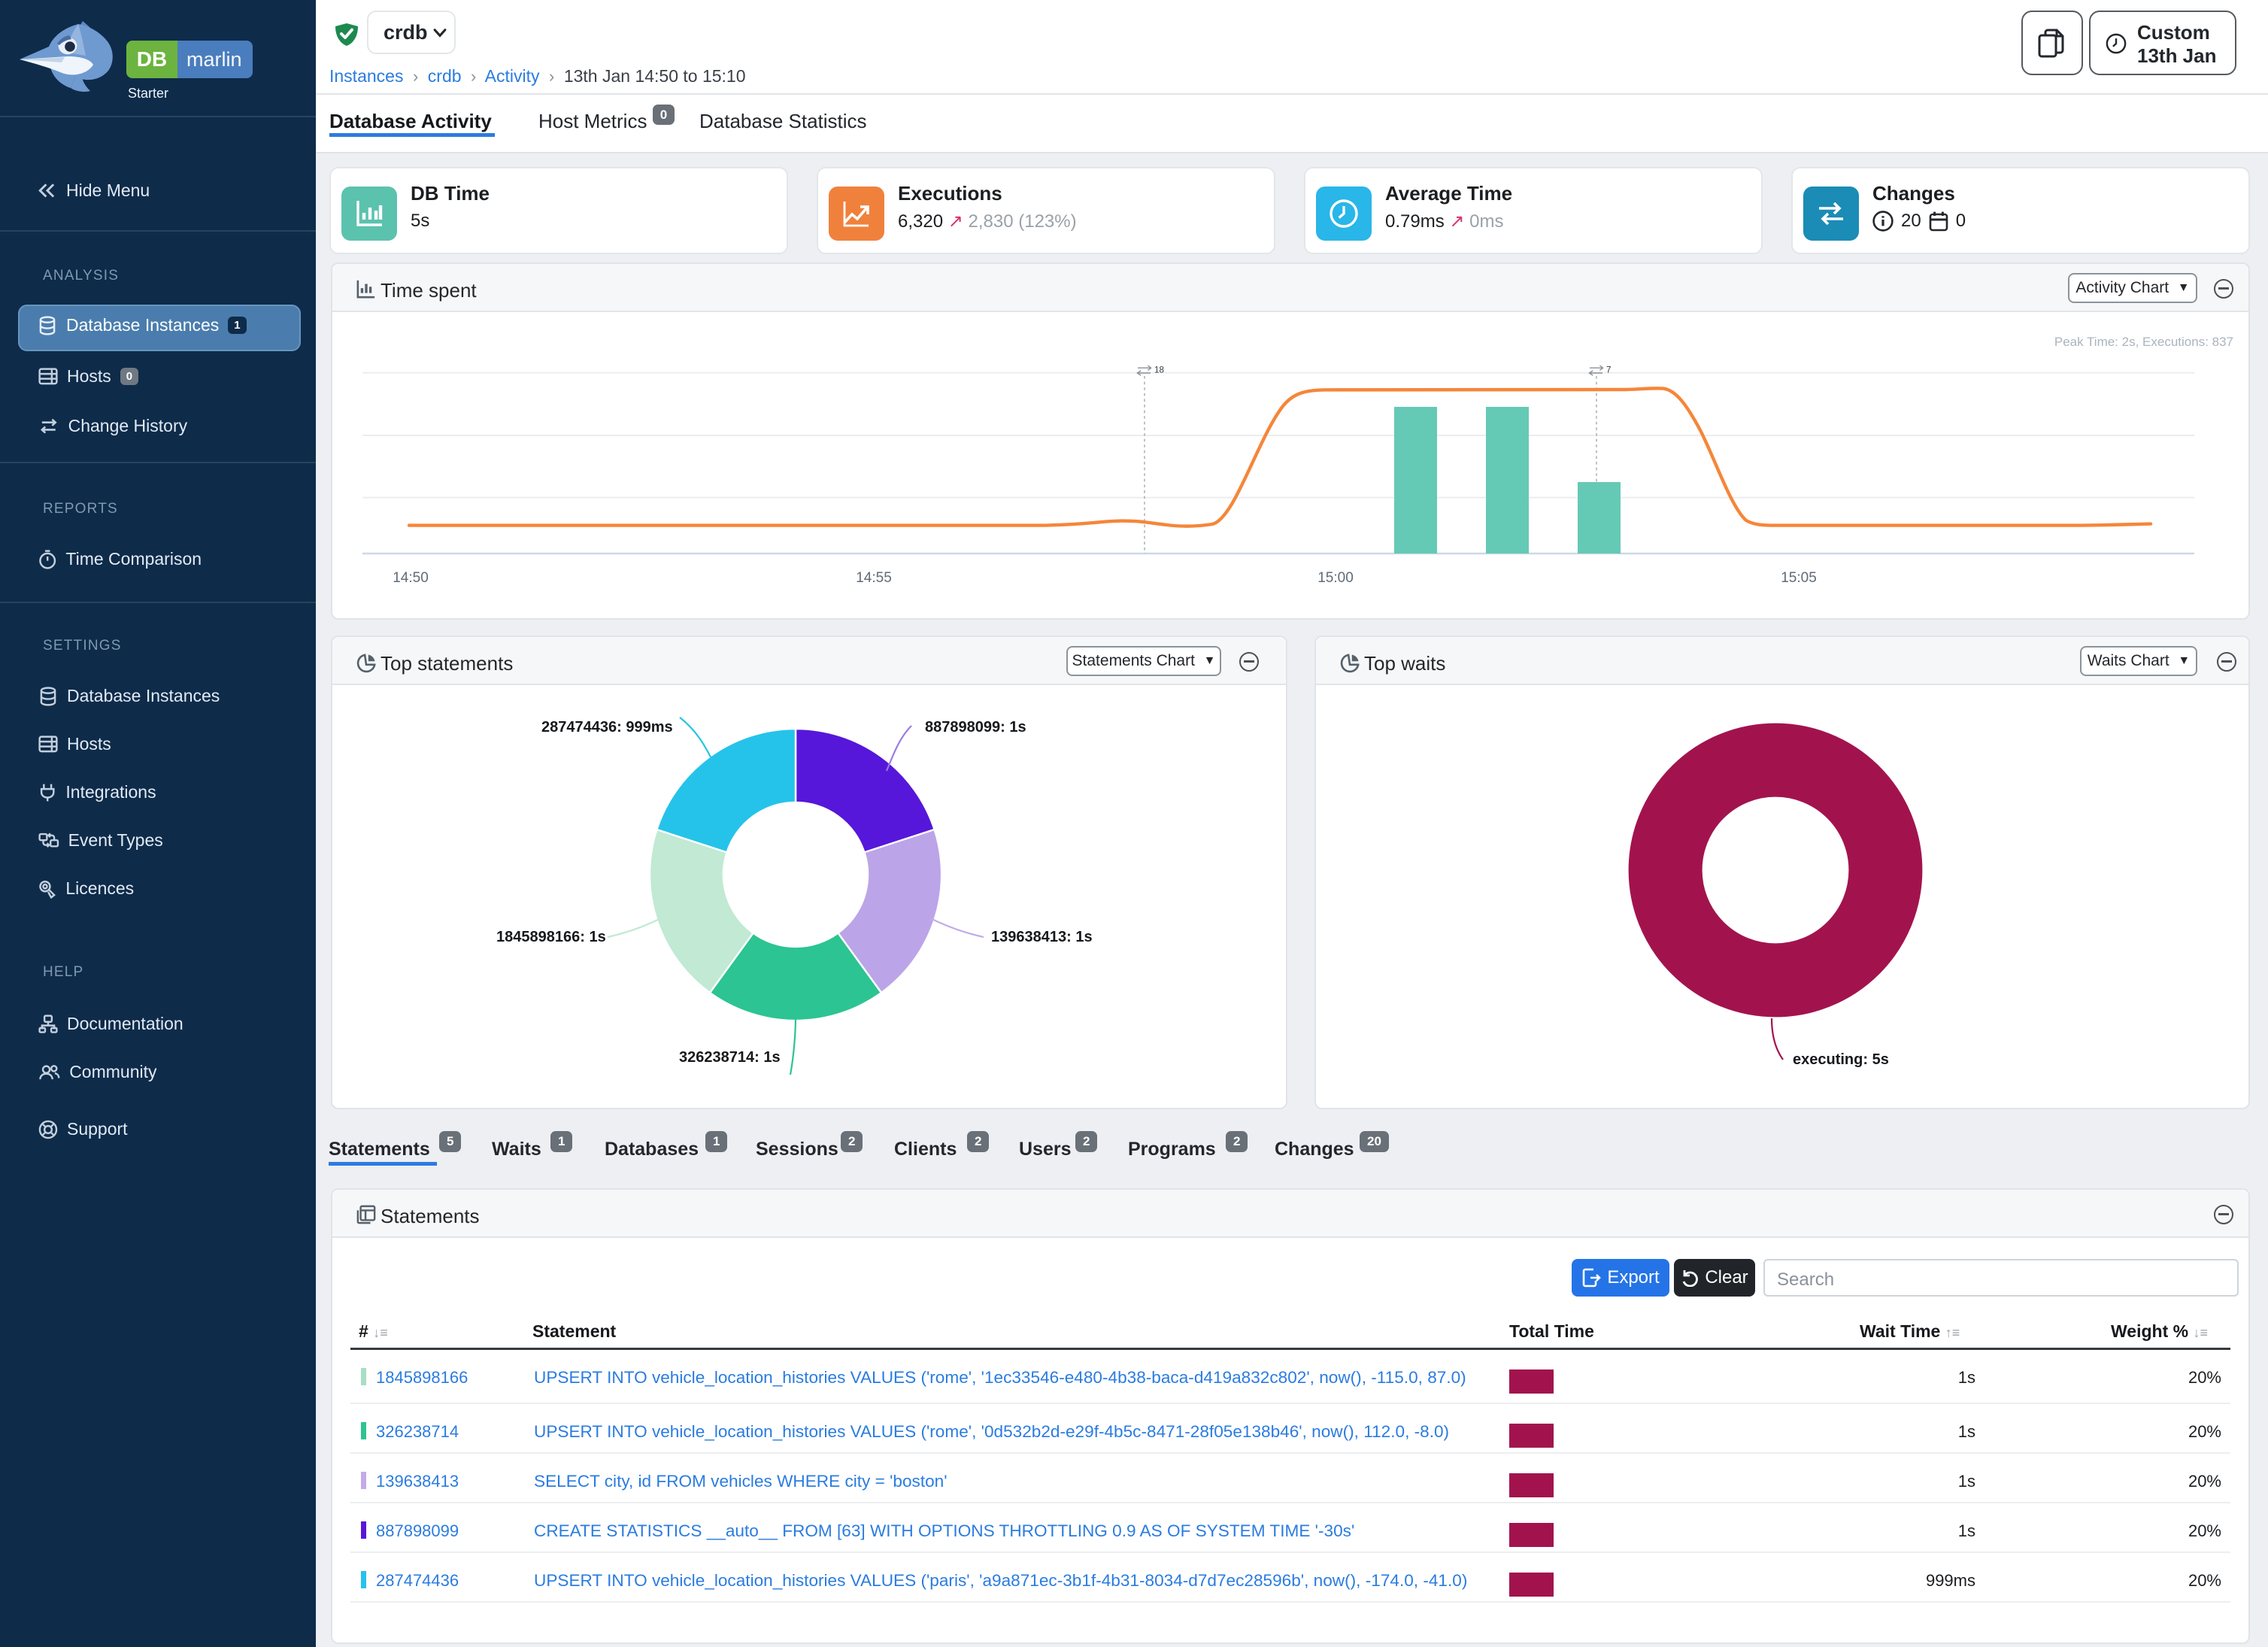 This screenshot has height=1647, width=2268. What do you see at coordinates (975, 727) in the screenshot?
I see `svg-text: 887898099: 1s` at bounding box center [975, 727].